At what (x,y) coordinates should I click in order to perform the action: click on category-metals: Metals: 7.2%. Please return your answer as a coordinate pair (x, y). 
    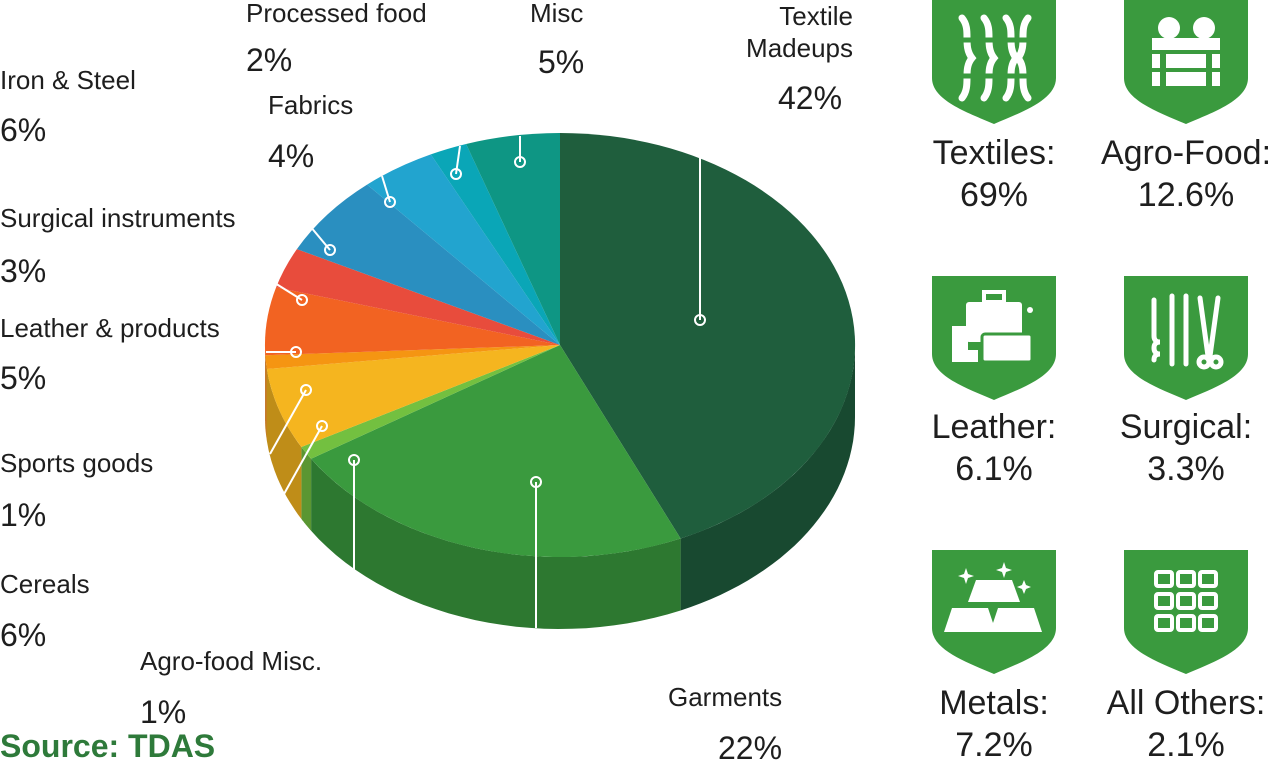
    Looking at the image, I should click on (994, 724).